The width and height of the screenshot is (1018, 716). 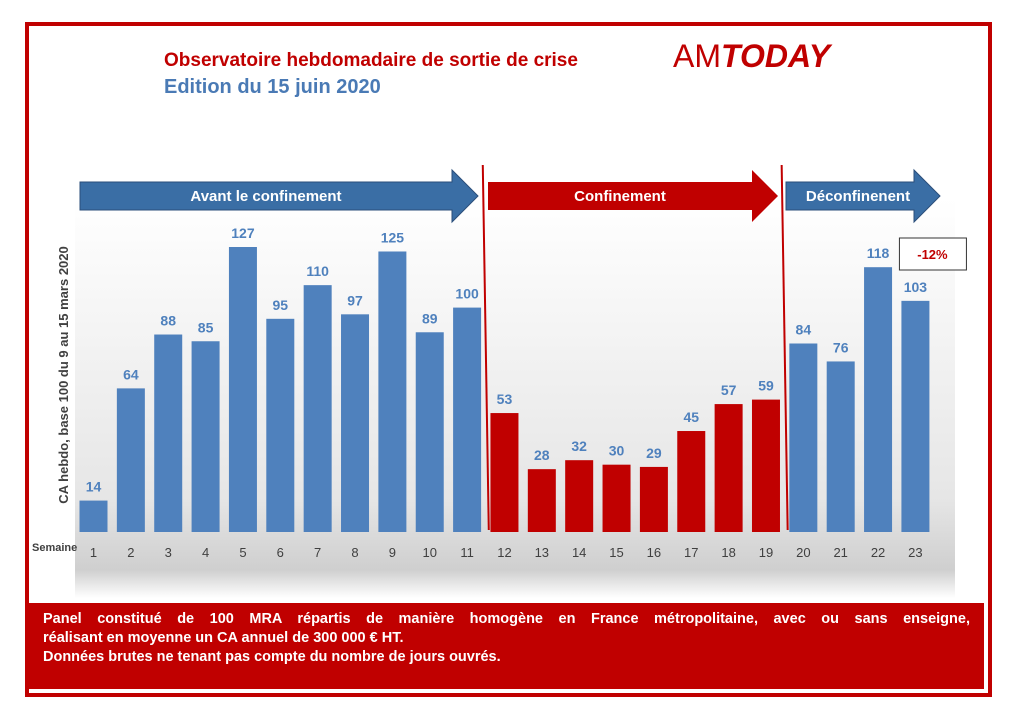 What do you see at coordinates (616, 552) in the screenshot?
I see `x-tick-label: 15` at bounding box center [616, 552].